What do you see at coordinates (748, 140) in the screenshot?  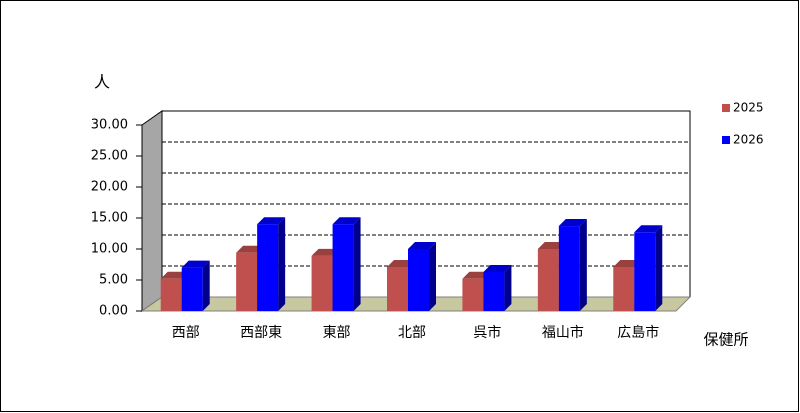 I see `legend-label: 2026` at bounding box center [748, 140].